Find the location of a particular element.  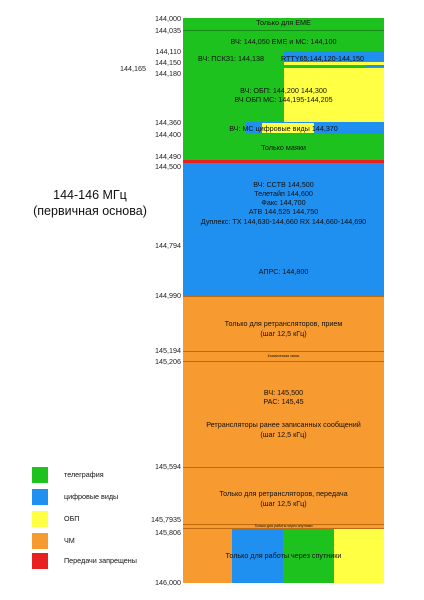

segment-forbidden is located at coordinates (283, 161).